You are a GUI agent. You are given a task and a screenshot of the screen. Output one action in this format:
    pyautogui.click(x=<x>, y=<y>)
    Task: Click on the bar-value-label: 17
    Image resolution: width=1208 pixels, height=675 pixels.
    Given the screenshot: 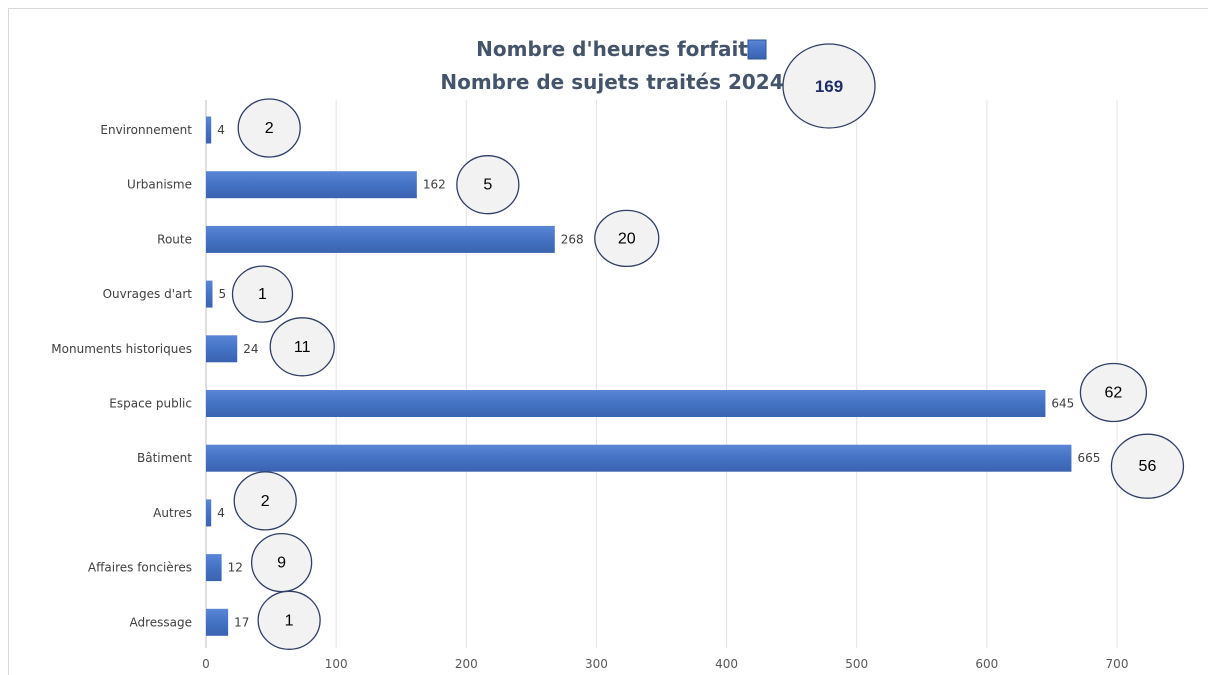 What is the action you would take?
    pyautogui.click(x=241, y=622)
    